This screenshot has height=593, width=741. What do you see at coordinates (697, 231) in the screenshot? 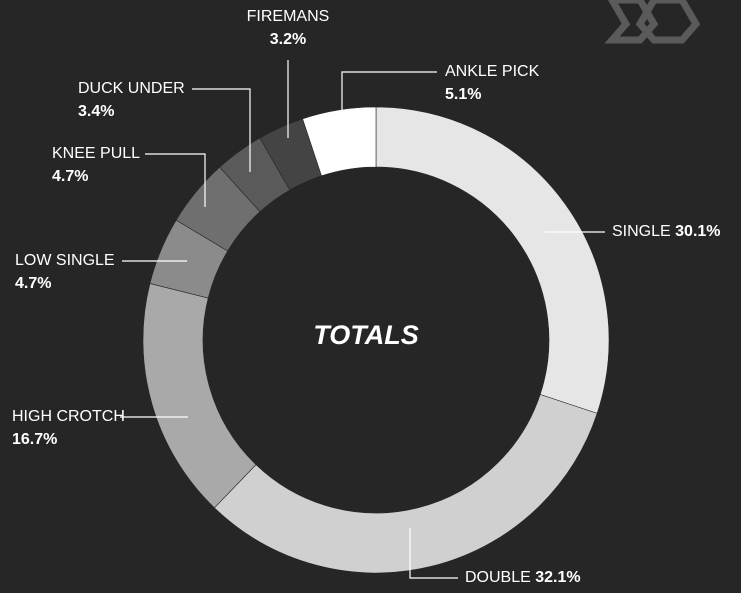
I see `value-label: 30.1%` at bounding box center [697, 231].